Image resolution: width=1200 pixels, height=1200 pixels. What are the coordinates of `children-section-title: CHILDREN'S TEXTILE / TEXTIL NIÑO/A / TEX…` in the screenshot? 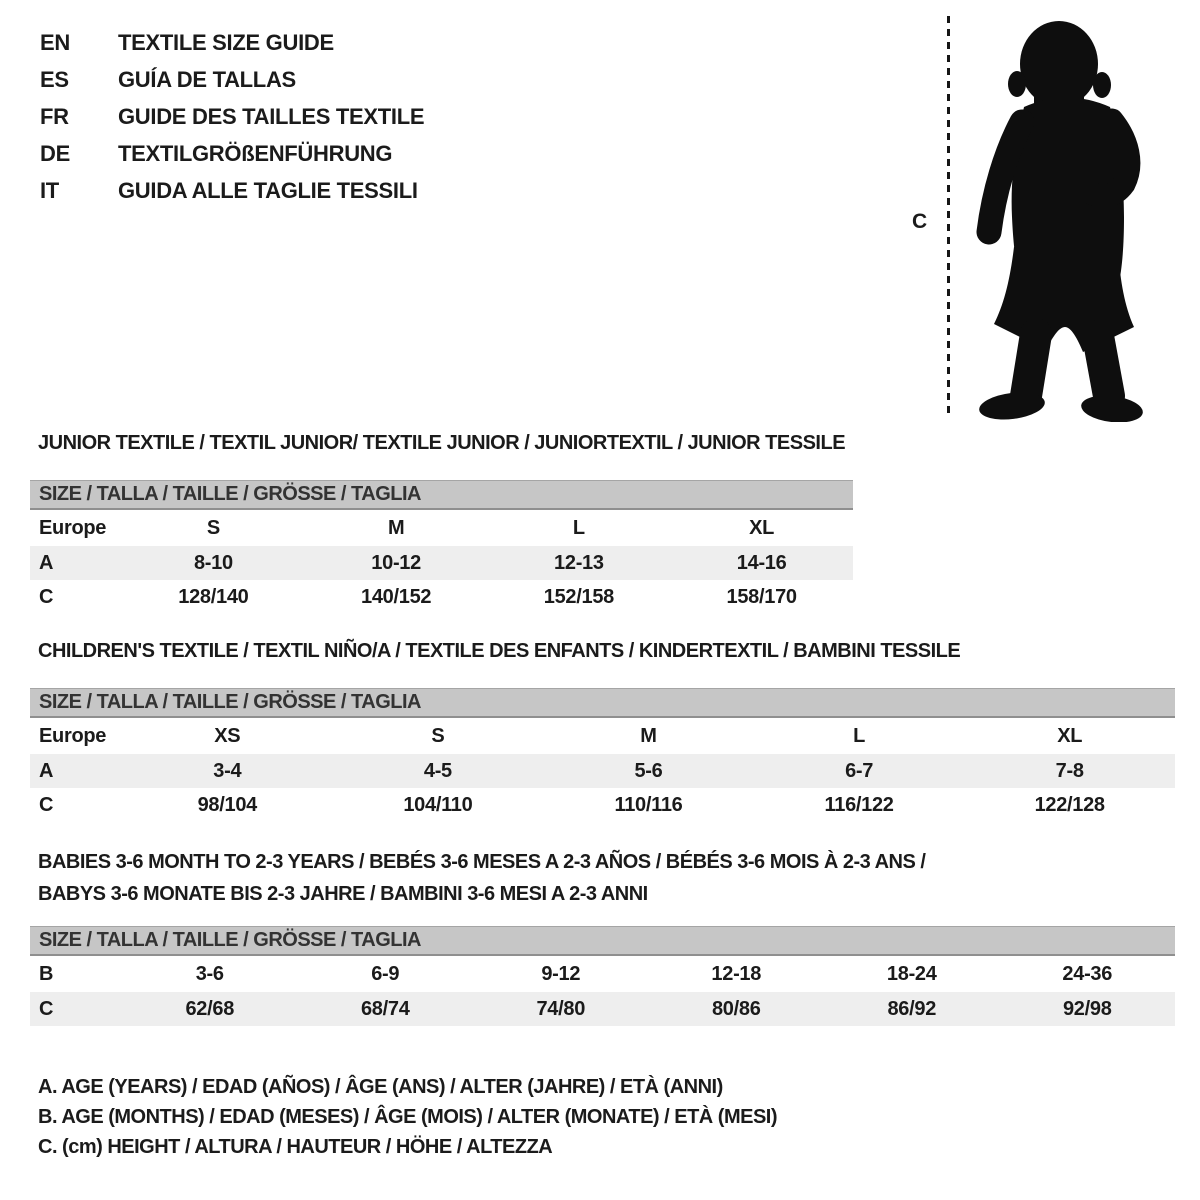 It's located at (499, 651).